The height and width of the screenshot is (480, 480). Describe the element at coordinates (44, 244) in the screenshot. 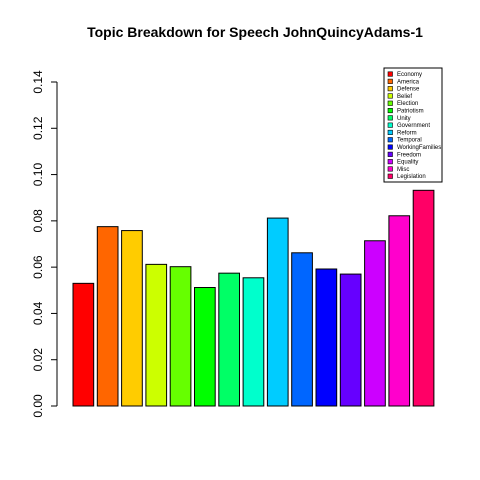

I see `y-axis: 0.00 0.02 0.04 0.06 0.08 0.10 0.12 0.14` at that location.